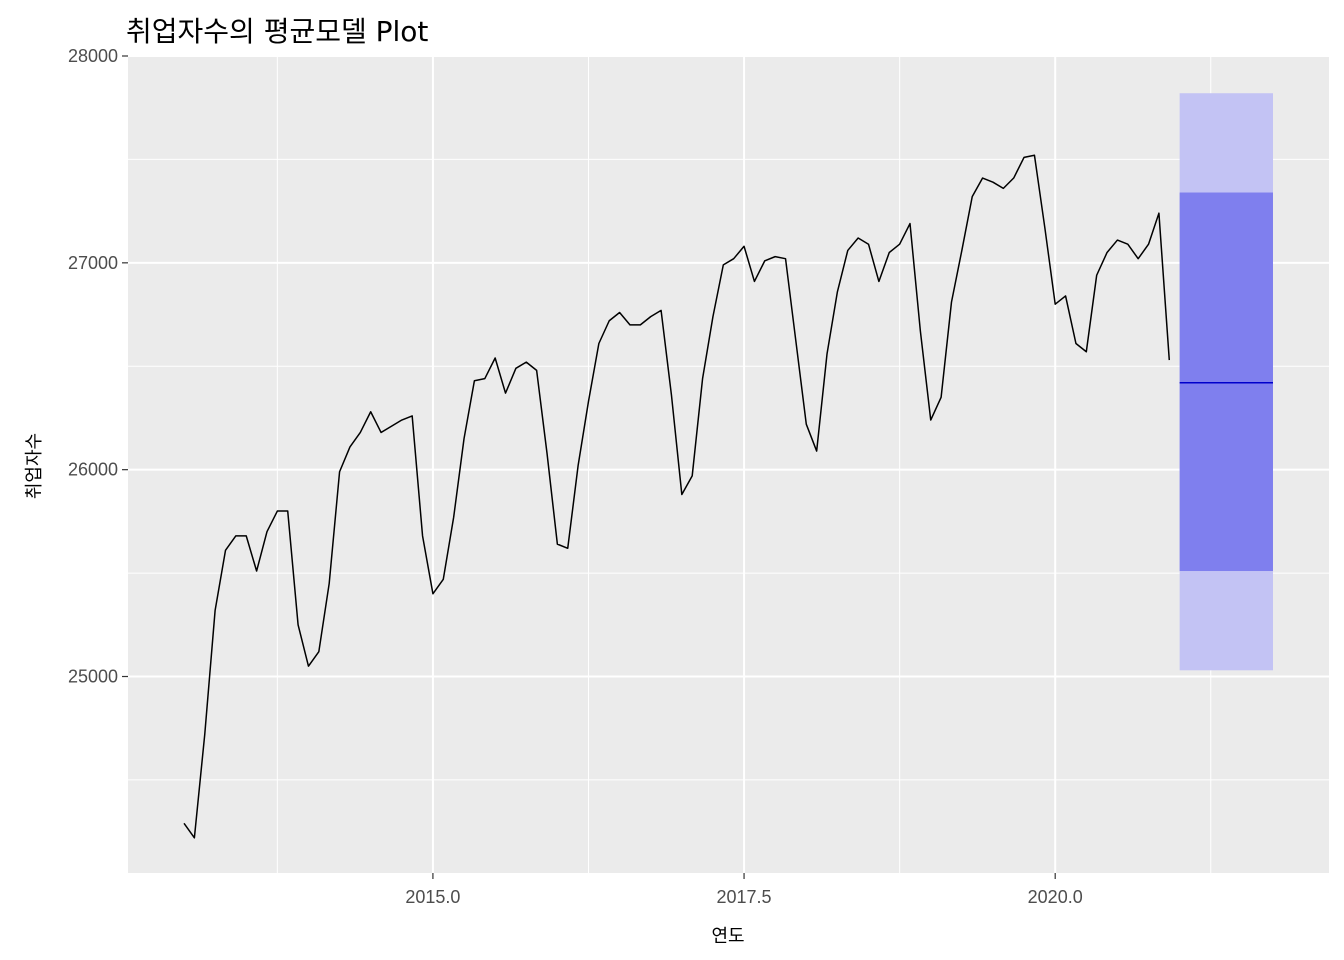  I want to click on y-tick-label: 25000, so click(93, 677).